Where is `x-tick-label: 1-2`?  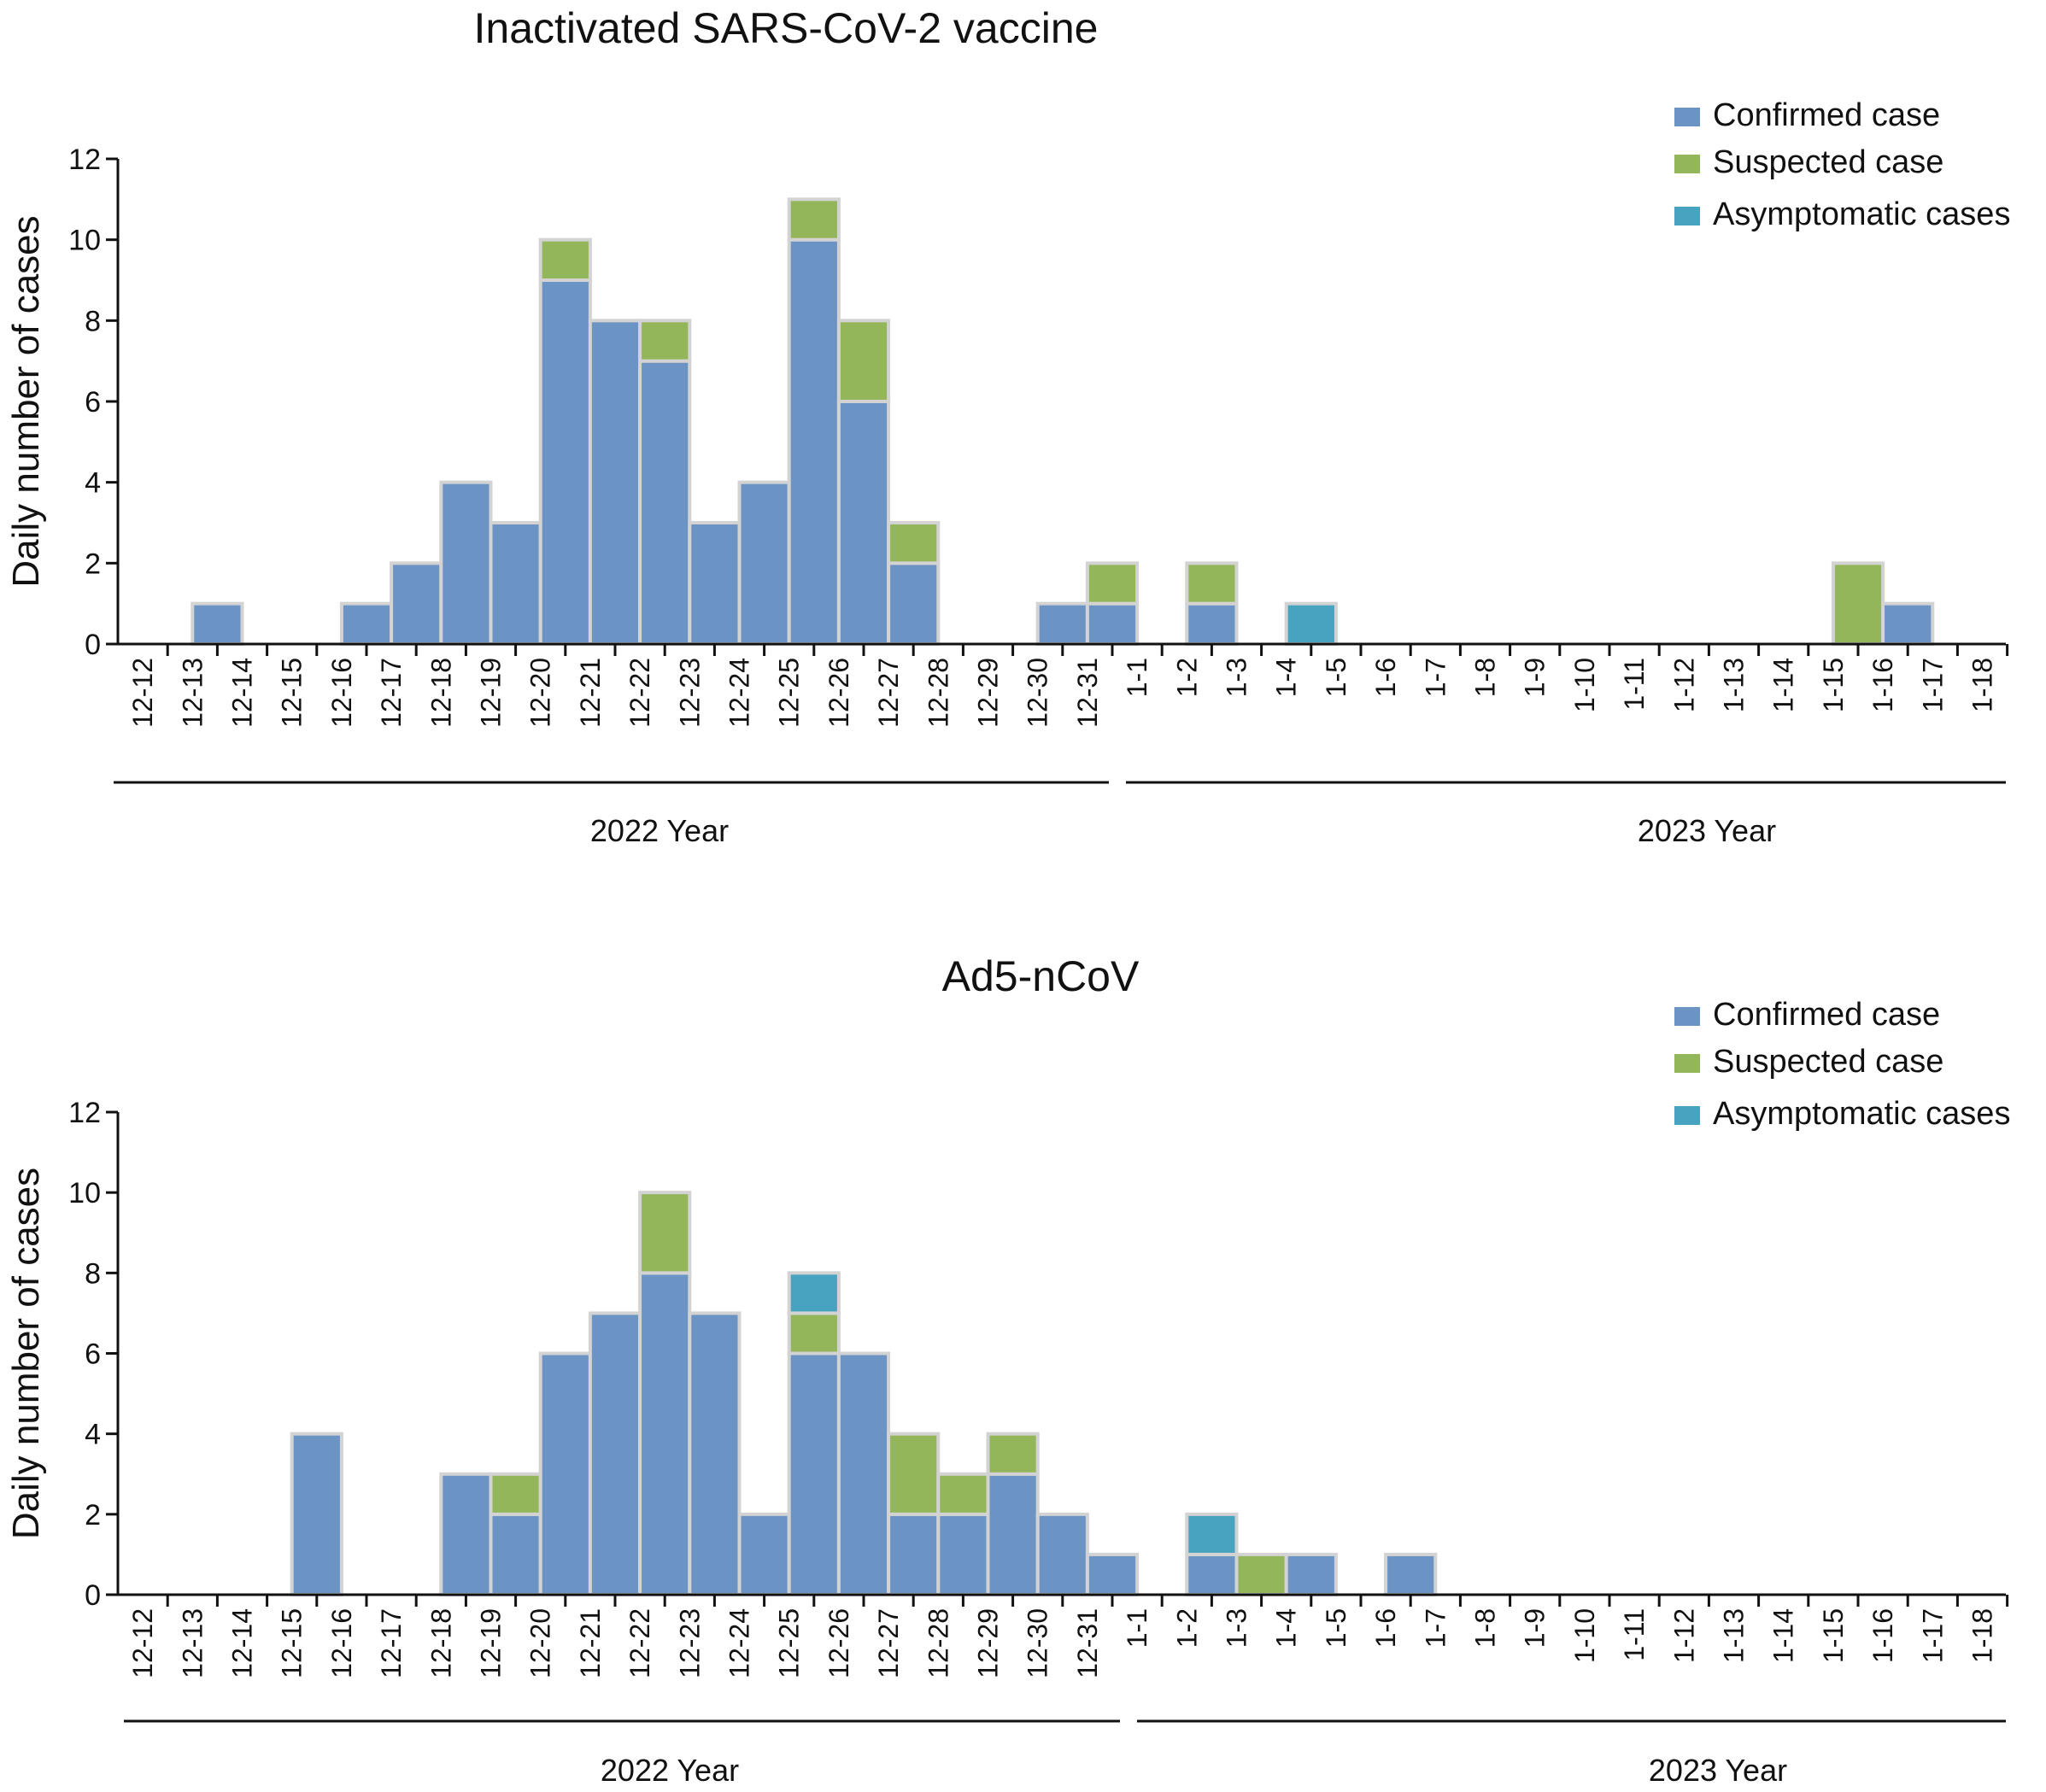
x-tick-label: 1-2 is located at coordinates (1187, 677).